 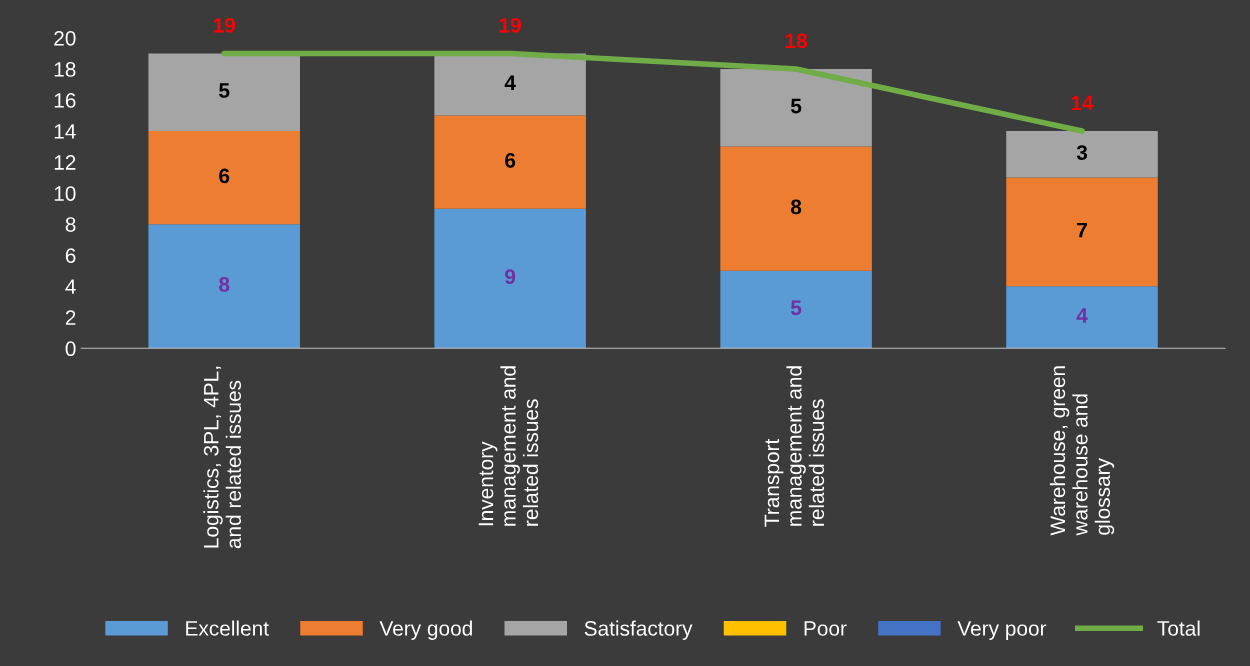 I want to click on data-label: 7, so click(x=1082, y=230).